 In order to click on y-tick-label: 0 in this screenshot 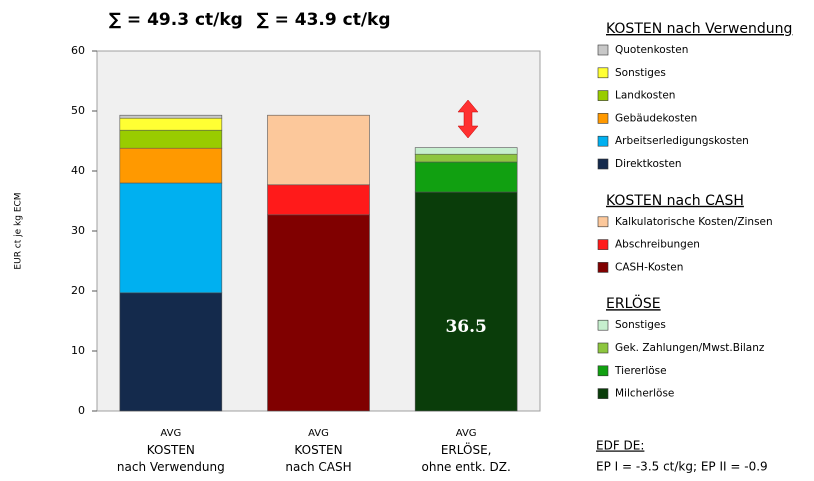, I will do `click(81, 410)`.